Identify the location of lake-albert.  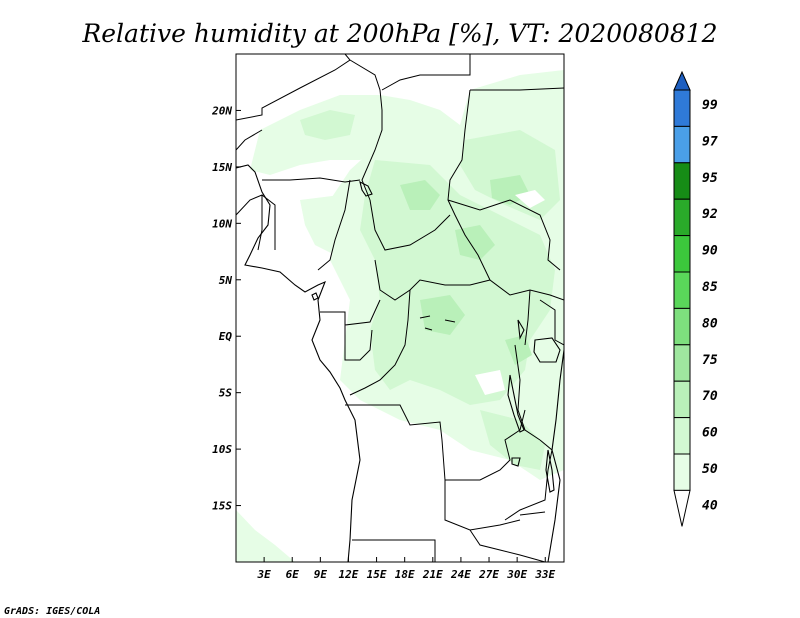
(521, 329).